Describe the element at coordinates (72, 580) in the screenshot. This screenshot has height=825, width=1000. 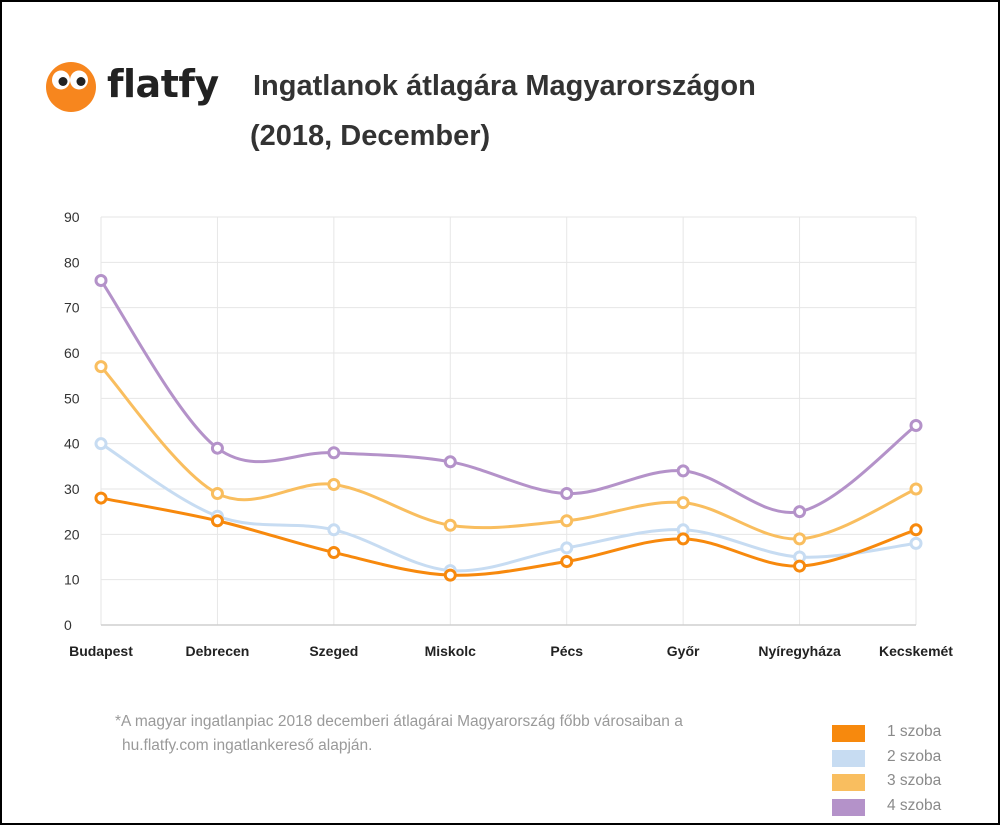
I see `y-tick-label: 10` at that location.